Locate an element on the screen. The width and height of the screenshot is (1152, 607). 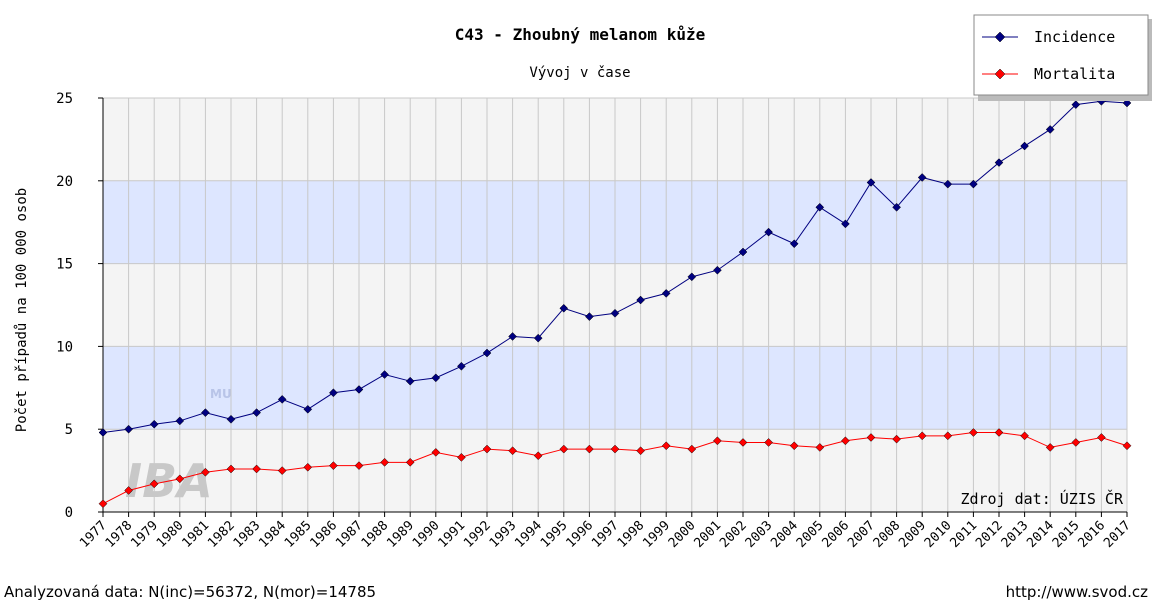
x-tick-label: 1994 is located at coordinates (528, 534).